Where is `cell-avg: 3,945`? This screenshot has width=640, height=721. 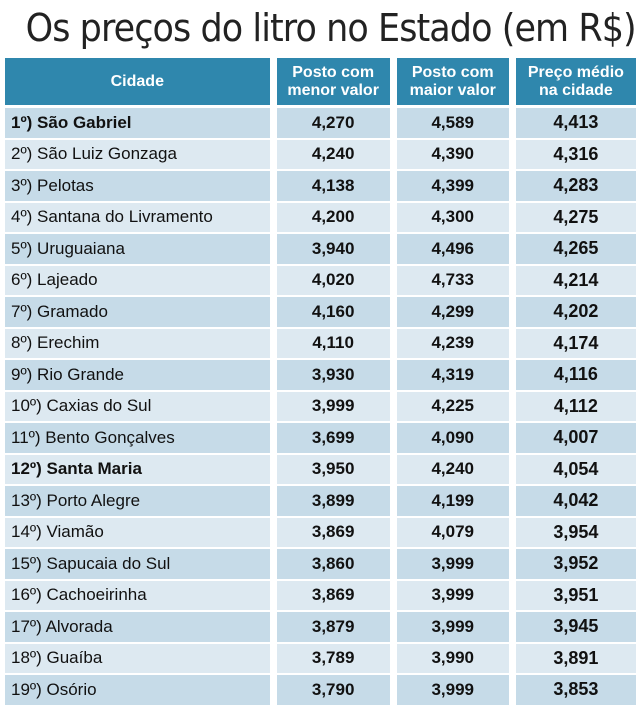
cell-avg: 3,945 is located at coordinates (575, 626).